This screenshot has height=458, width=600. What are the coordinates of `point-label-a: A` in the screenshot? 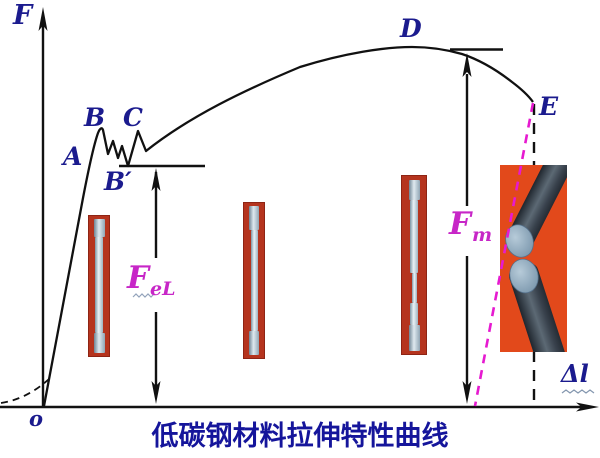 It's located at (73, 156).